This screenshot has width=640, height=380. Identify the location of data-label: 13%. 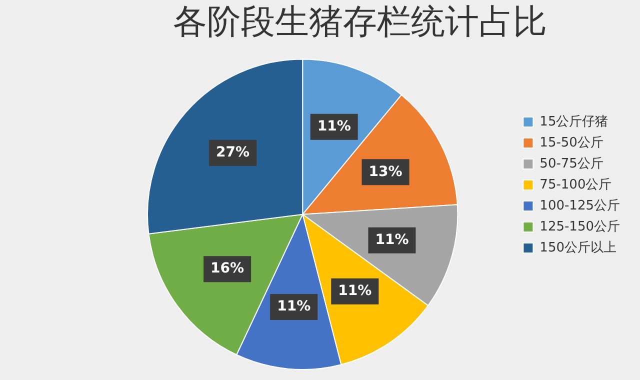
(385, 172).